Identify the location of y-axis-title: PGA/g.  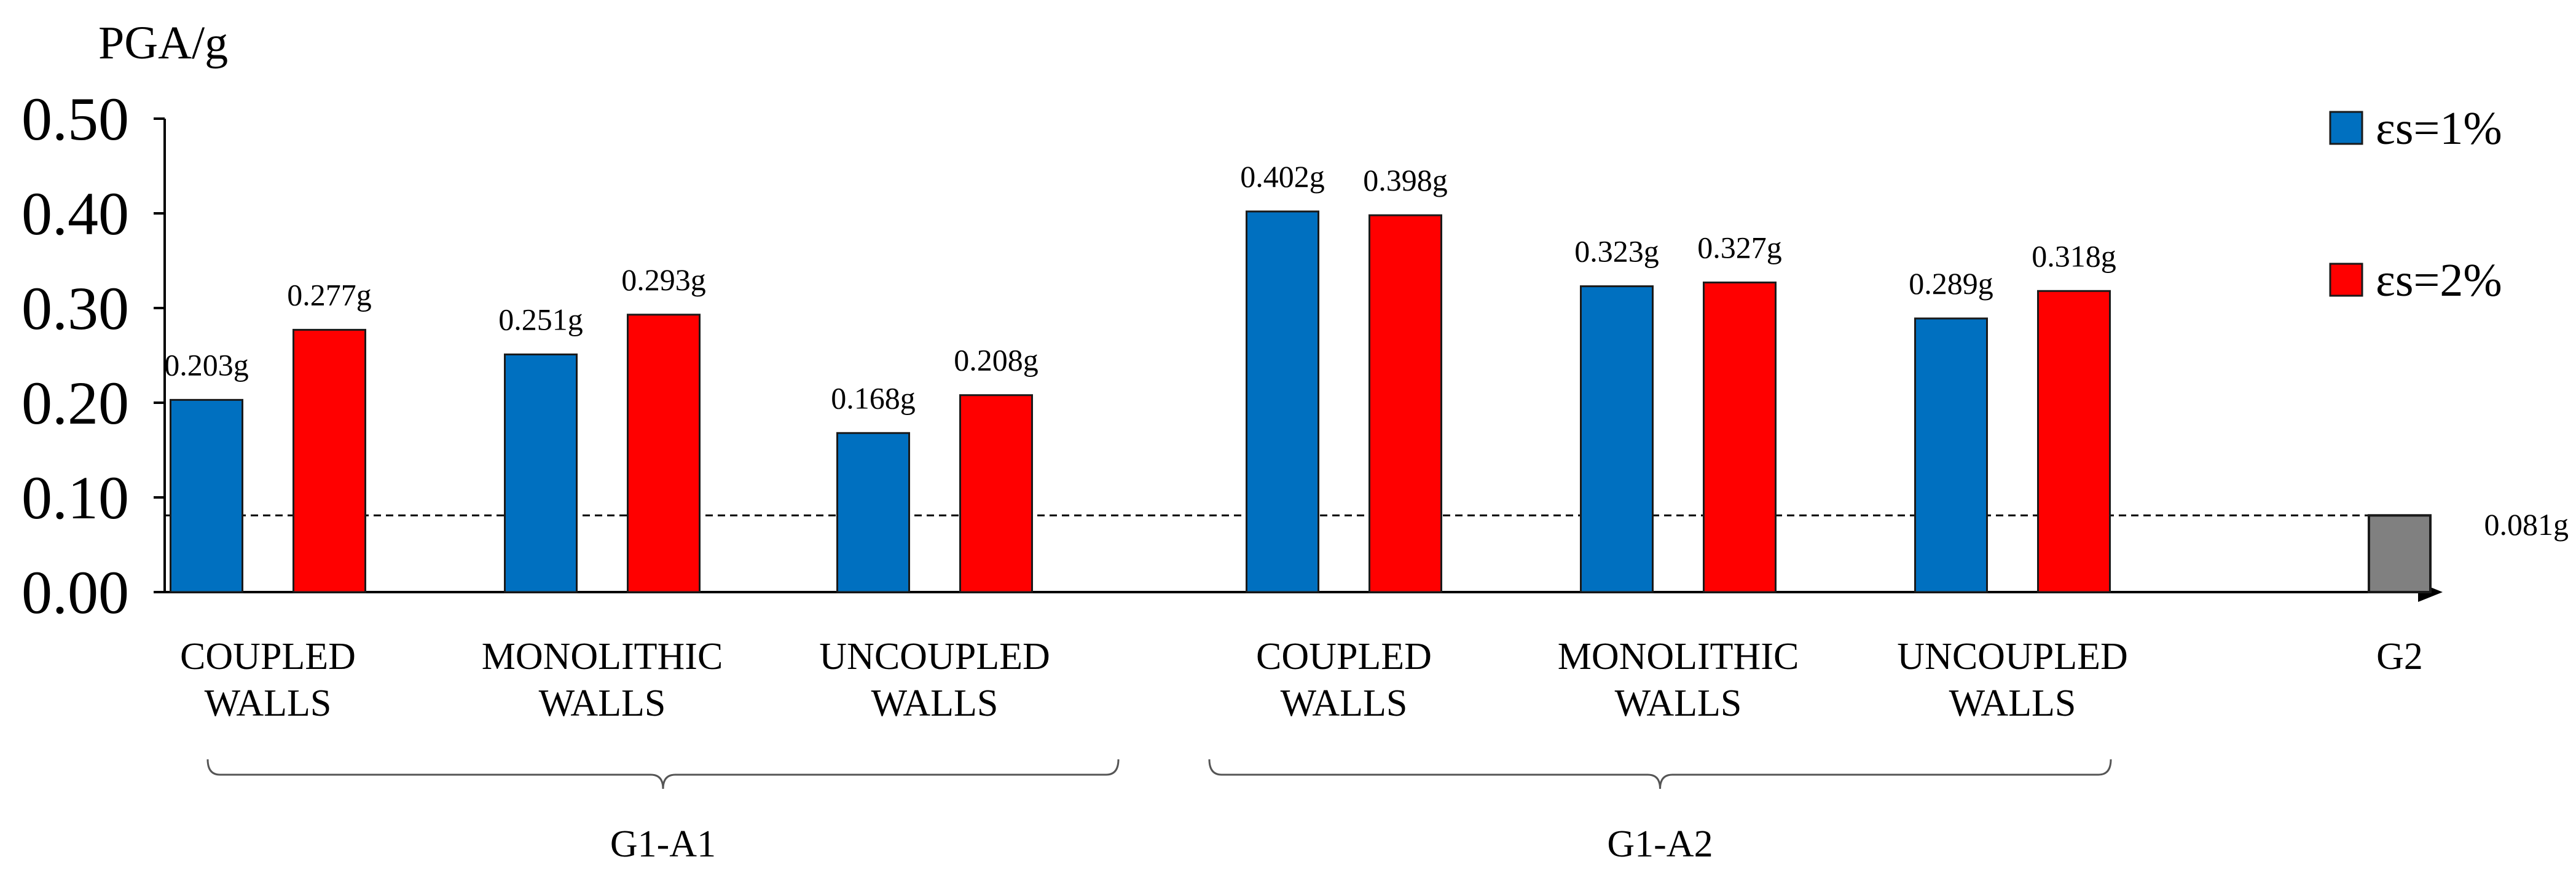
(163, 43).